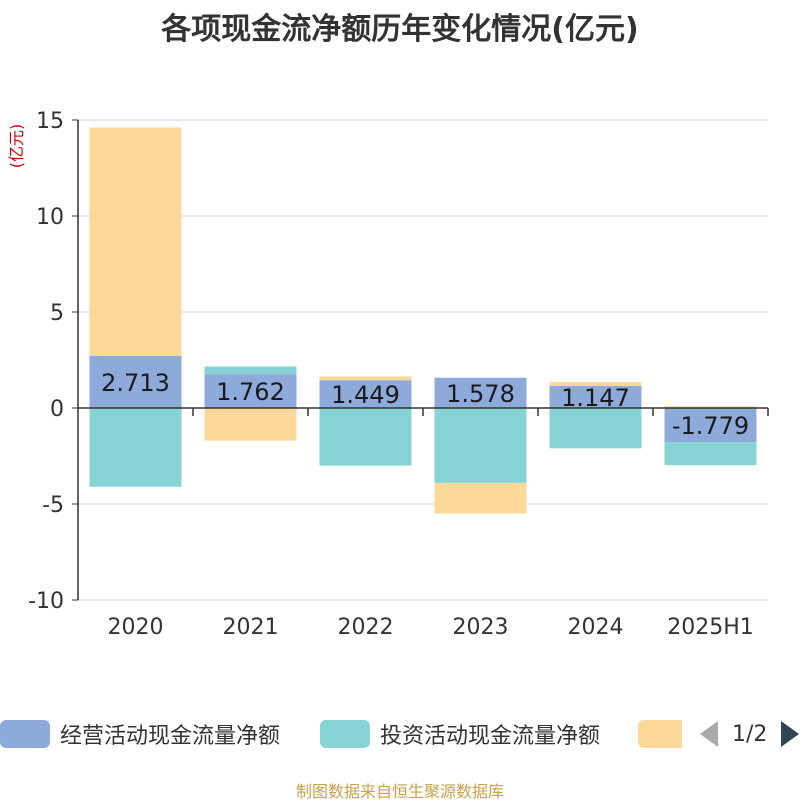  I want to click on legend-item-operating: 经营活动现金流量净额, so click(140, 734).